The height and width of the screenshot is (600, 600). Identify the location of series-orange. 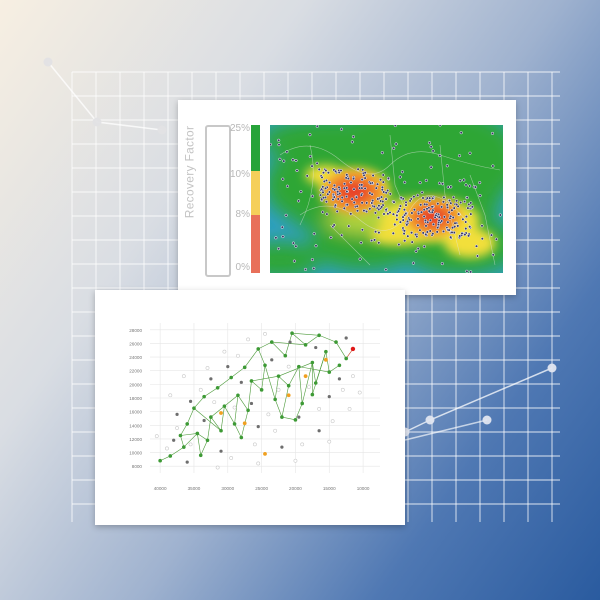
(273, 406).